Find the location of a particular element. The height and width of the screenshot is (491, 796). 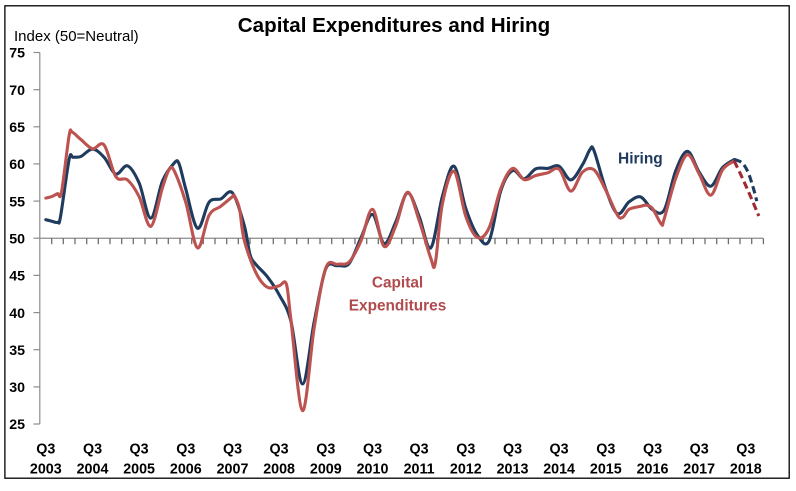

svg-text: Hiring is located at coordinates (640, 159).